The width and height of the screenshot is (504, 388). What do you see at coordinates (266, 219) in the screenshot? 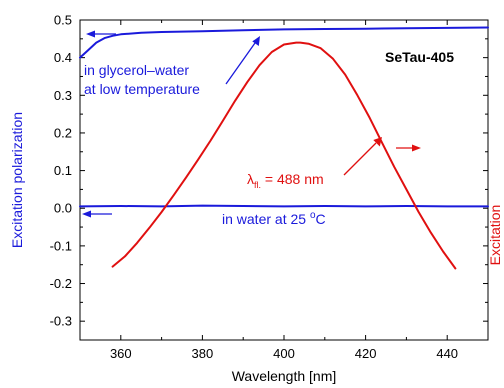
I see `water-label-text: in water at 25` at bounding box center [266, 219].